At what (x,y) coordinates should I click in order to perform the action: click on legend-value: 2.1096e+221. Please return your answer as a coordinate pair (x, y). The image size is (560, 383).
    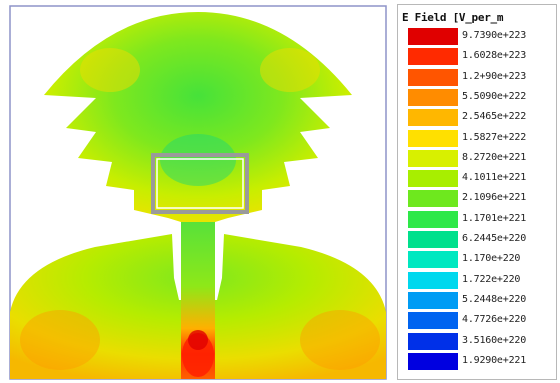
    Looking at the image, I should click on (494, 198).